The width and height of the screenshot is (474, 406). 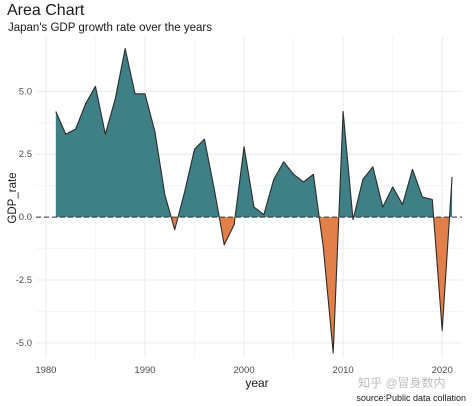 What do you see at coordinates (243, 370) in the screenshot?
I see `x-tick-label: 2000` at bounding box center [243, 370].